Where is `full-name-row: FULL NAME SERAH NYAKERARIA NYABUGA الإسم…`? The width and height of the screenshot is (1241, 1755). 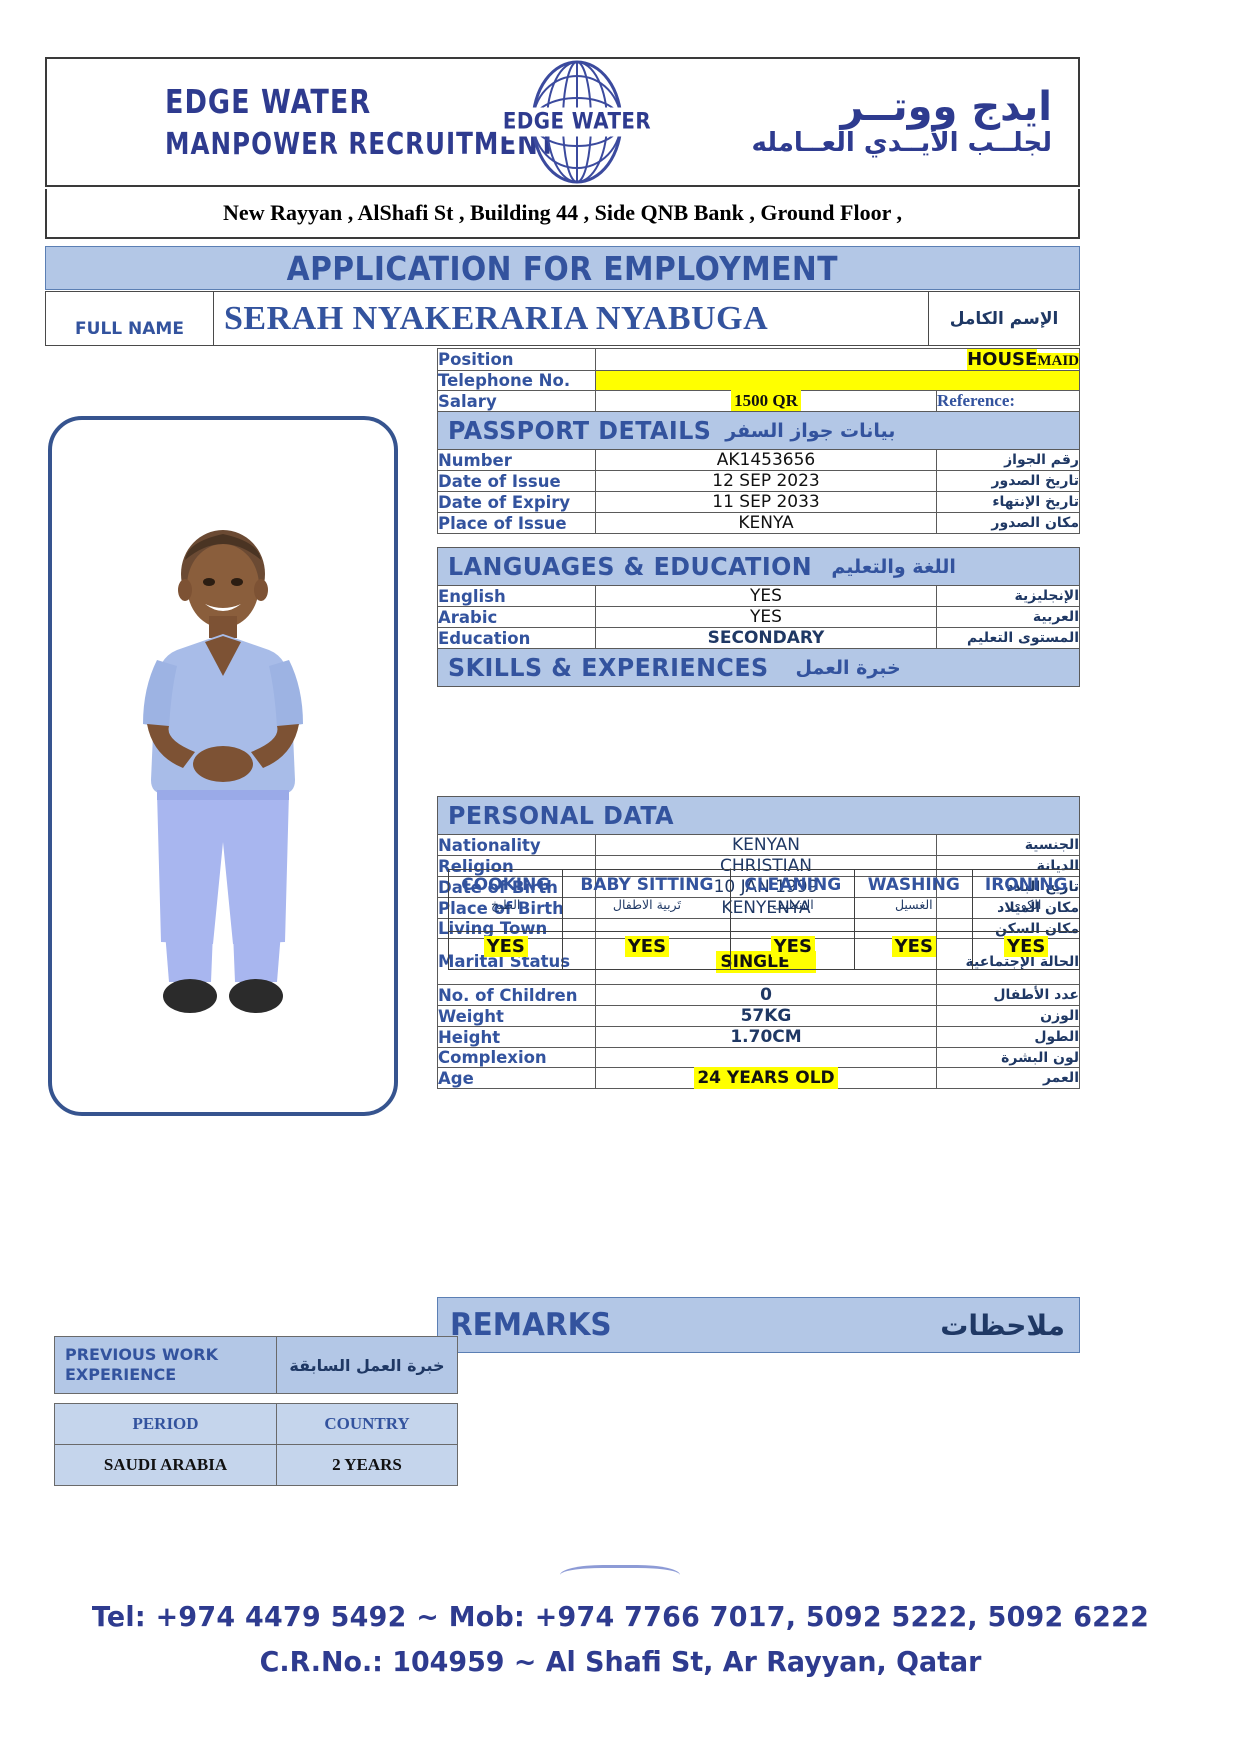 full-name-row: FULL NAME SERAH NYAKERARIA NYABUGA الإسم… is located at coordinates (562, 318).